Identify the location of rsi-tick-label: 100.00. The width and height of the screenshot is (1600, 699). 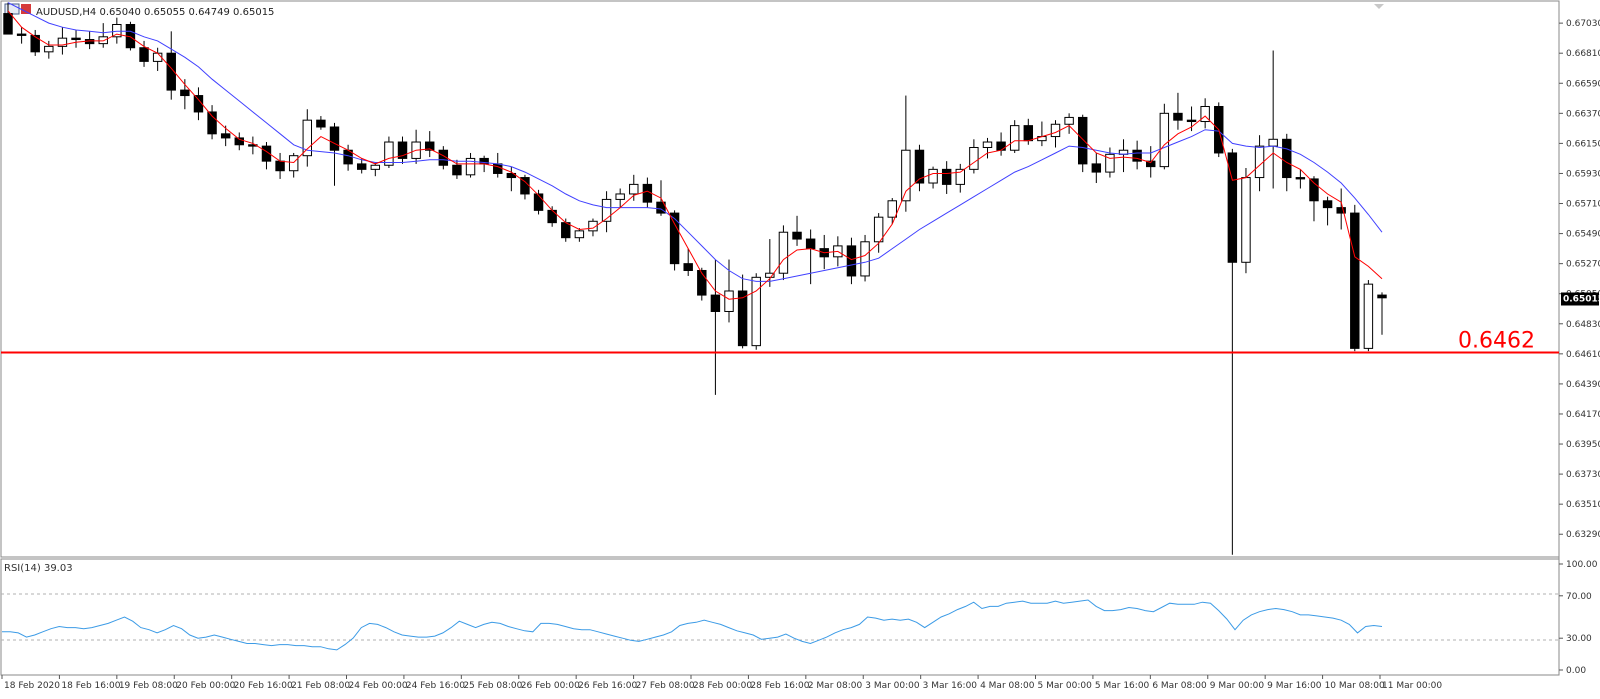
(1582, 565).